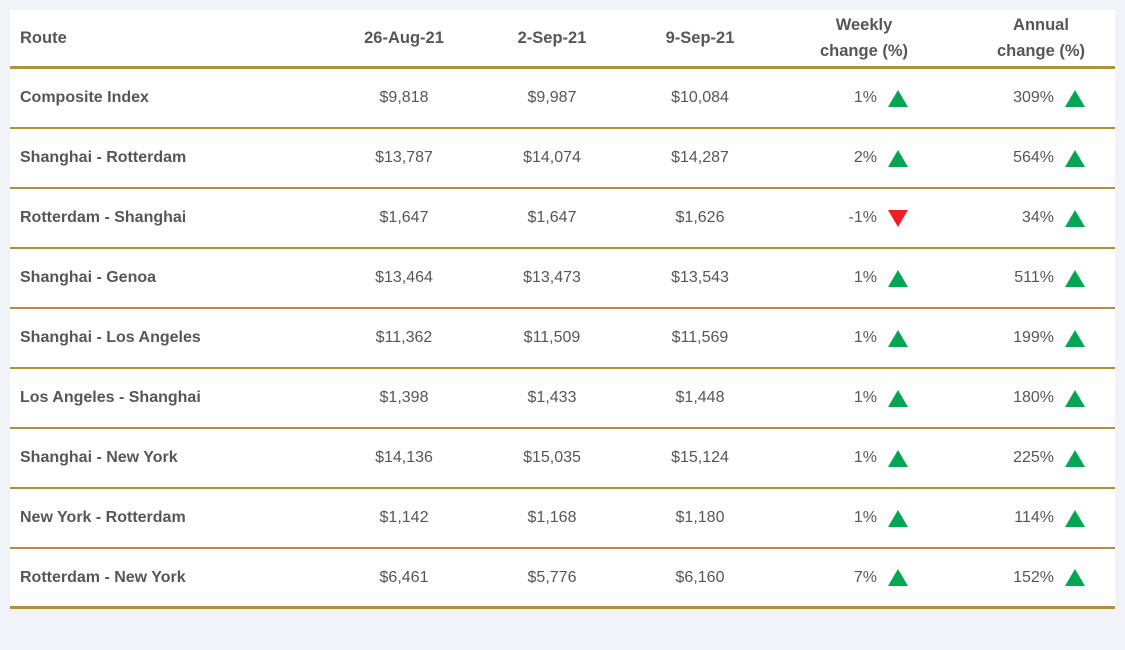 The width and height of the screenshot is (1125, 650). I want to click on rate-cell: $13,473, so click(552, 277).